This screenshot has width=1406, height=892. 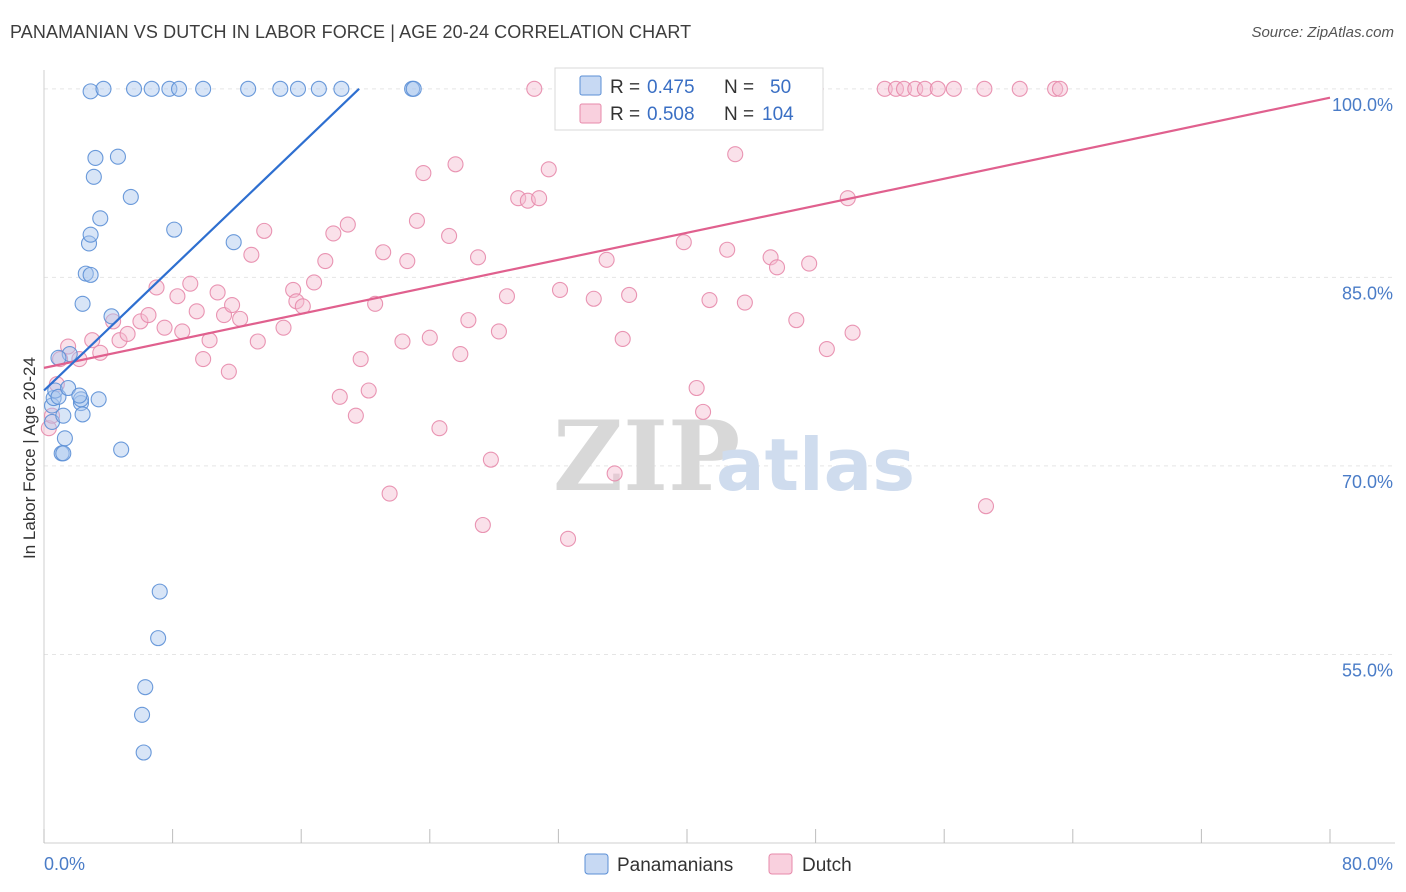 I want to click on watermark: ZIP atlas, so click(x=734, y=456).